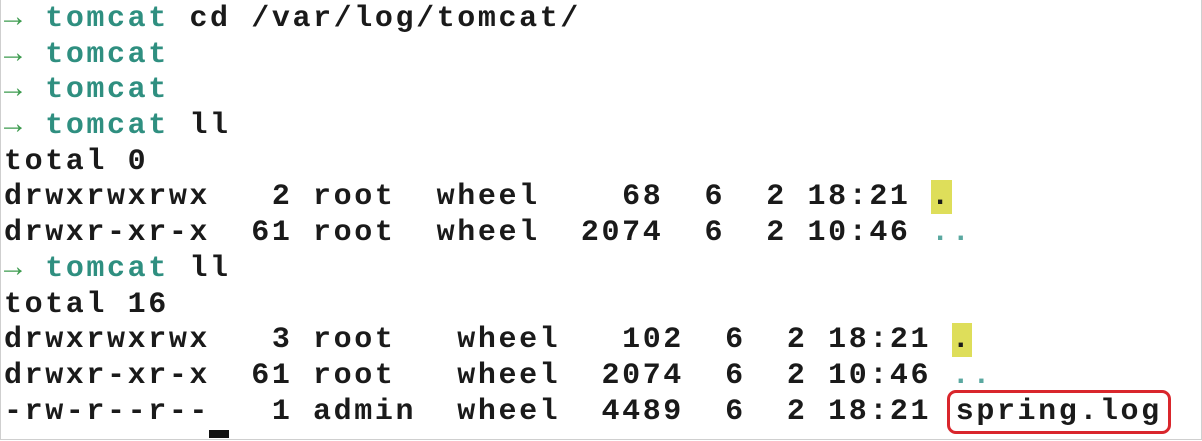  I want to click on output-text: drwxrwxrwx 3 root wheel 102 6 2 18:21, so click(478, 340).